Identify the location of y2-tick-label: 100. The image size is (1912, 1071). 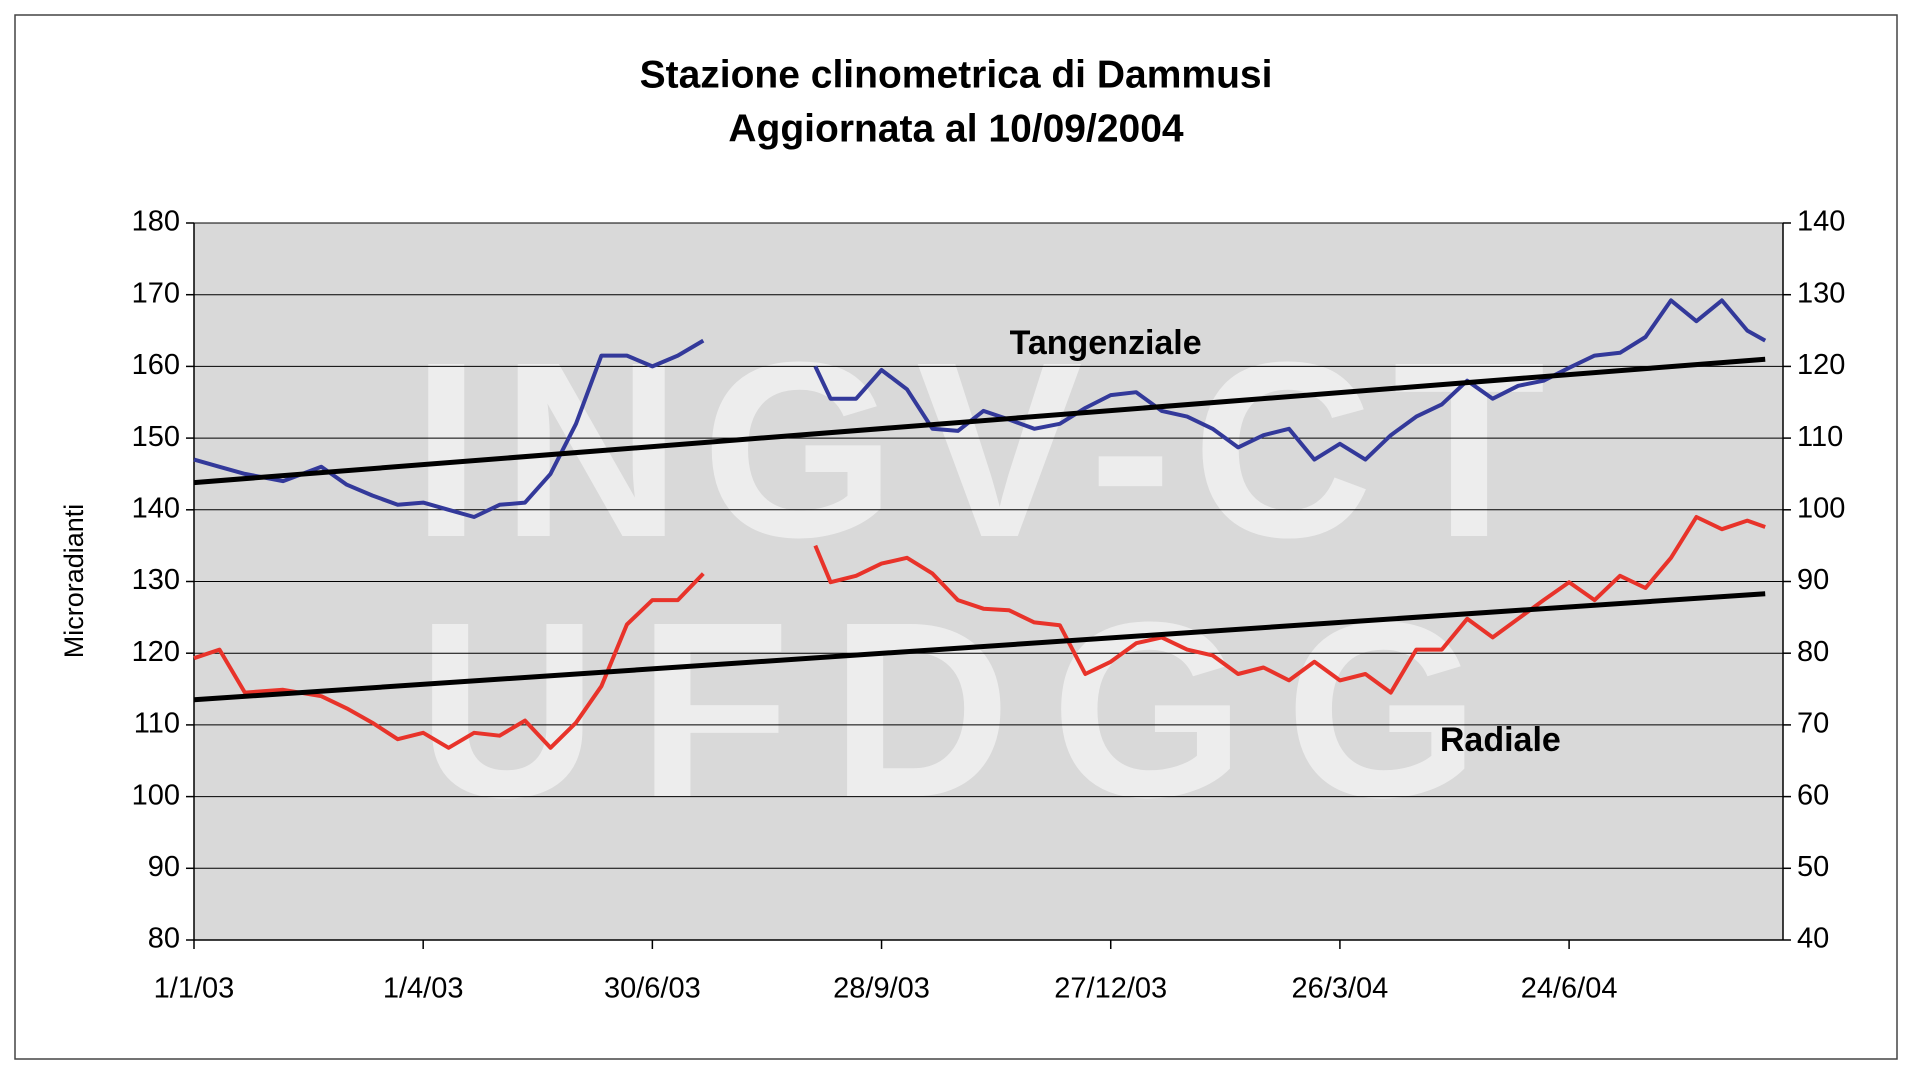
(1821, 508).